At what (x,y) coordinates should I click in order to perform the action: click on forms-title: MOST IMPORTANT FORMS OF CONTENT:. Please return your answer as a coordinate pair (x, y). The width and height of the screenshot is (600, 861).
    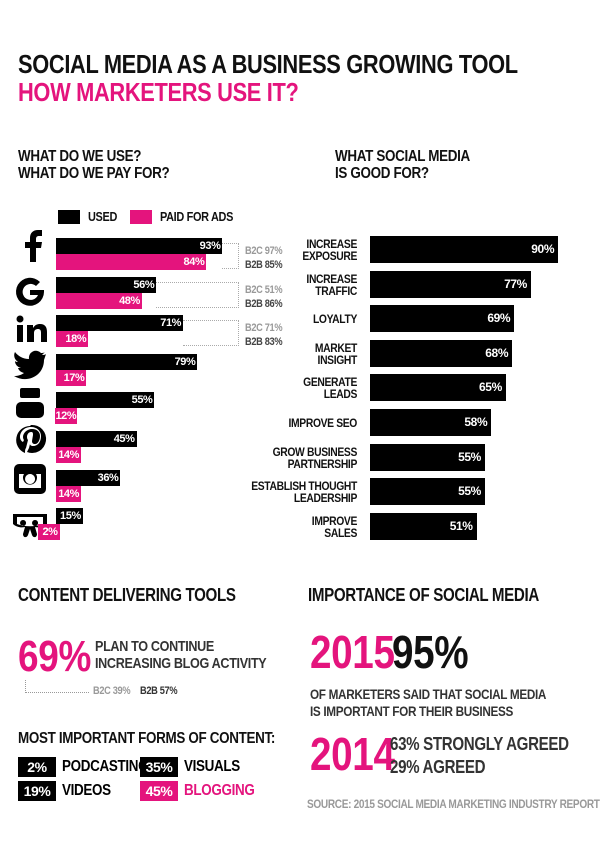
    Looking at the image, I should click on (147, 738).